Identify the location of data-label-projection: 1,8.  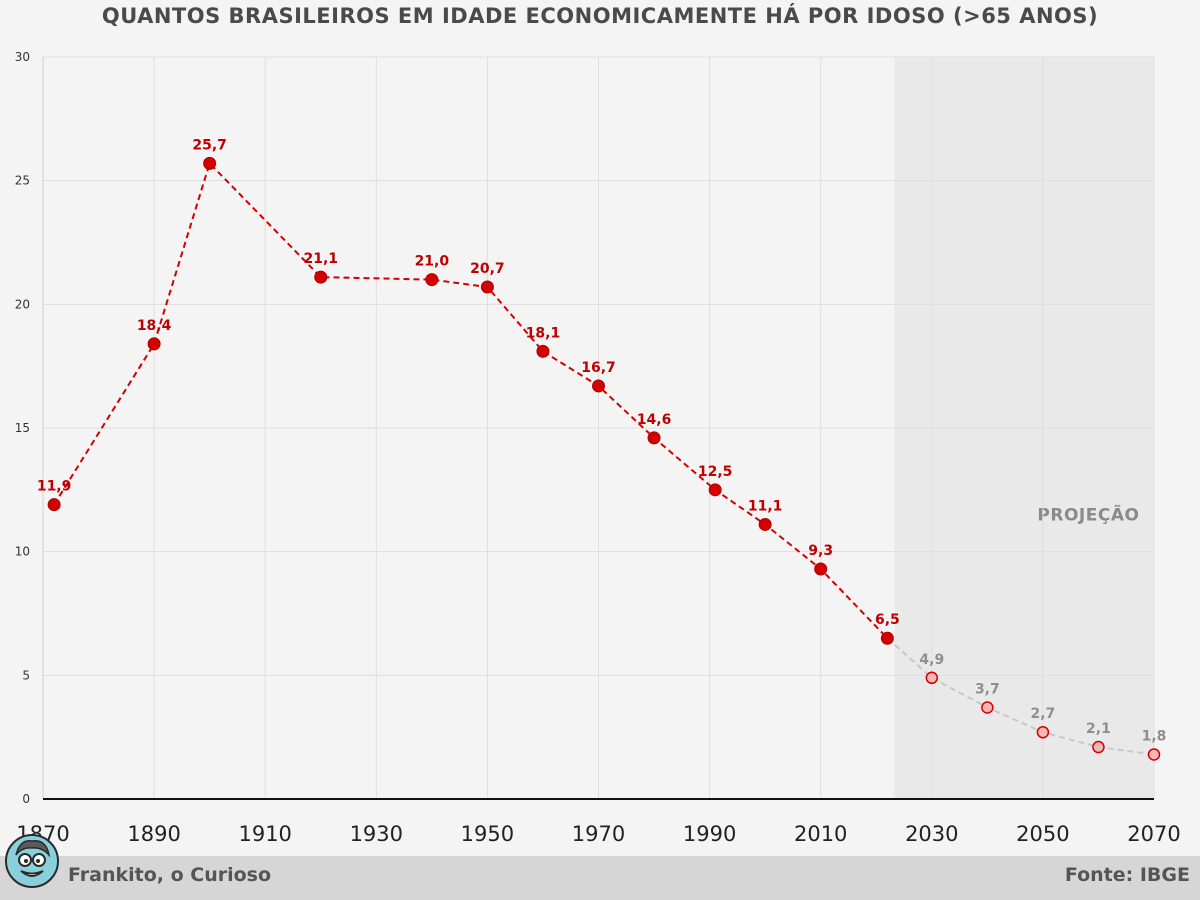
(1154, 736).